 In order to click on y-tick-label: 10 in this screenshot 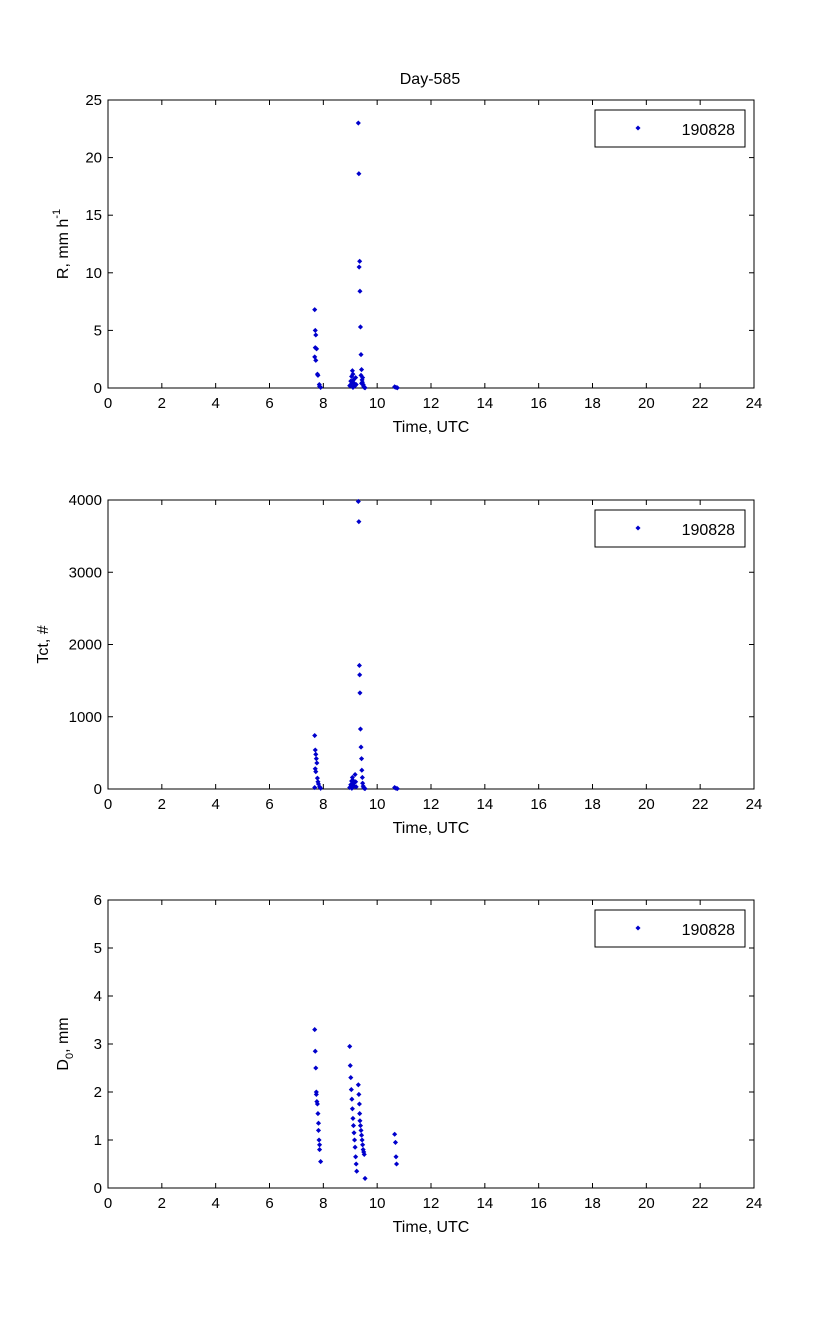, I will do `click(93, 273)`.